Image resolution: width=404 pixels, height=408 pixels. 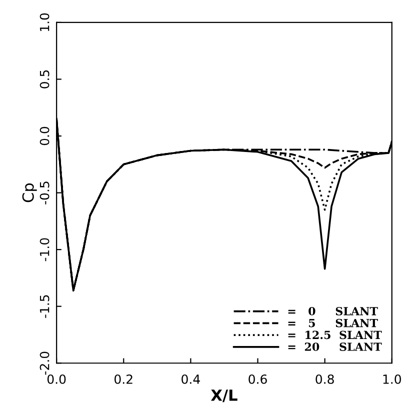 I want to click on y-tick-label: -2.0, so click(x=45, y=363).